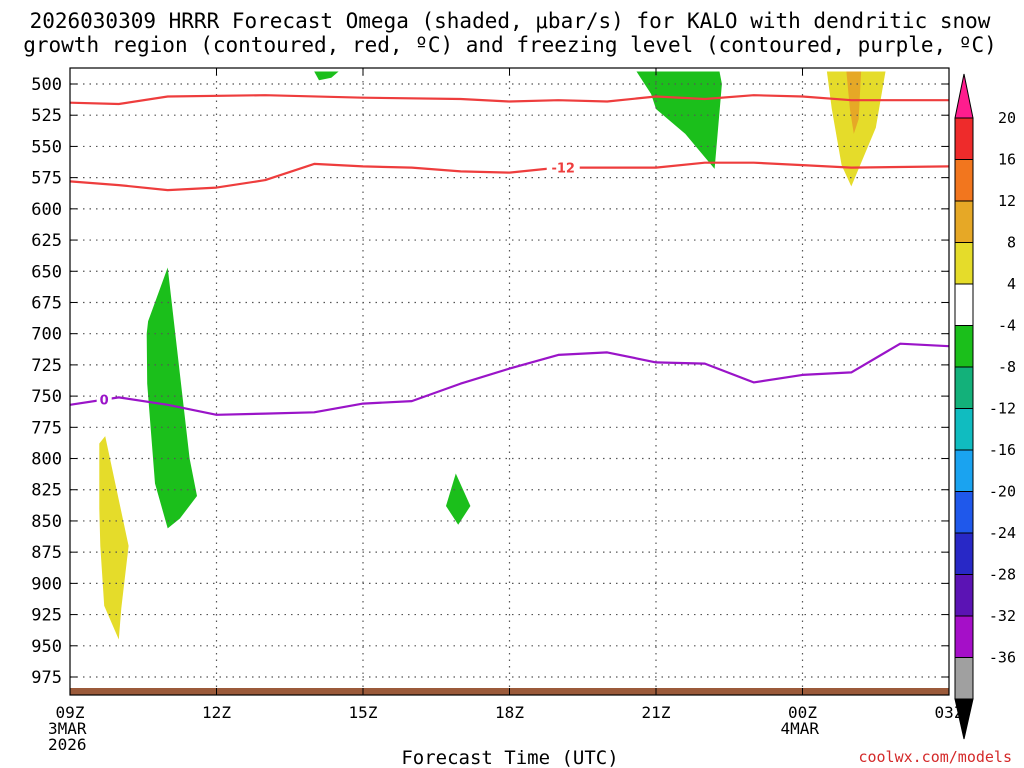  Describe the element at coordinates (1007, 160) in the screenshot. I see `colorbar-label: 16` at that location.